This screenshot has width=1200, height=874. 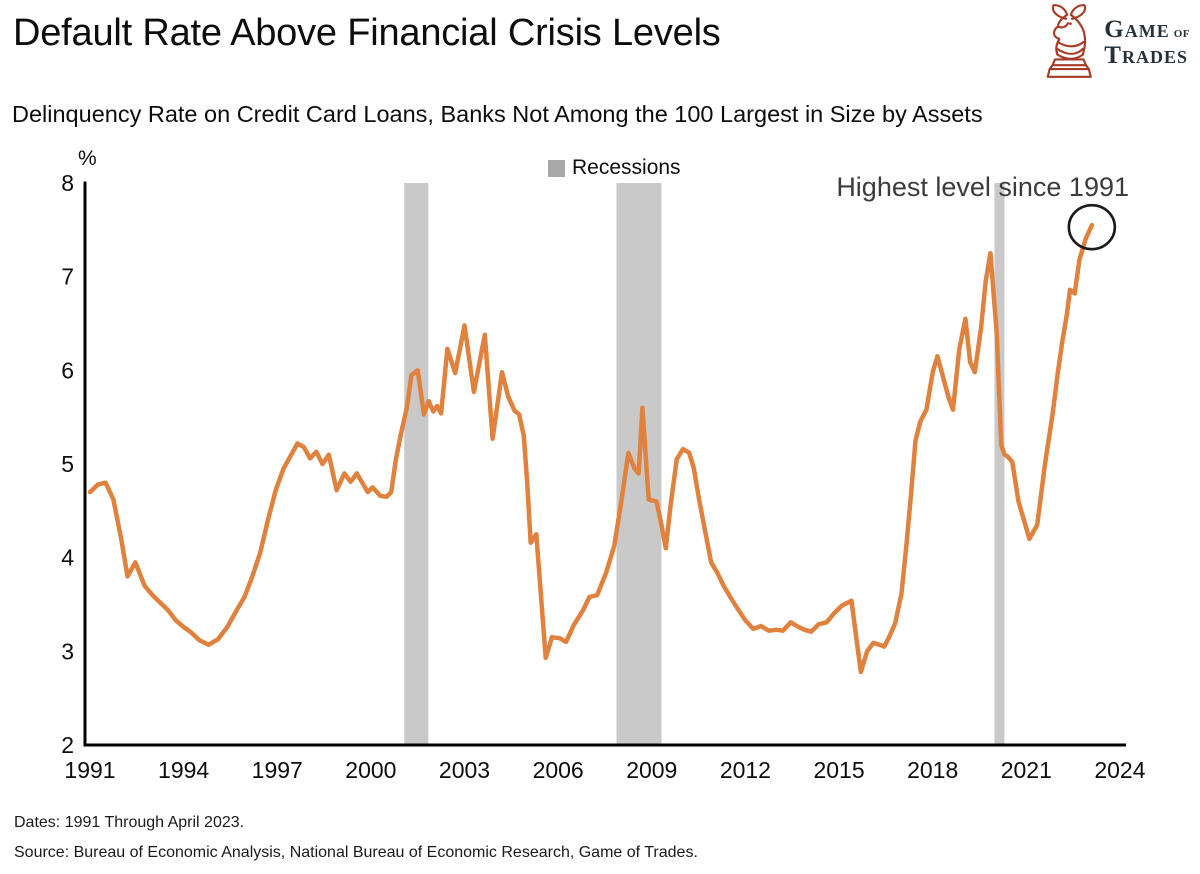 What do you see at coordinates (1181, 33) in the screenshot?
I see `logo-text-of: OF` at bounding box center [1181, 33].